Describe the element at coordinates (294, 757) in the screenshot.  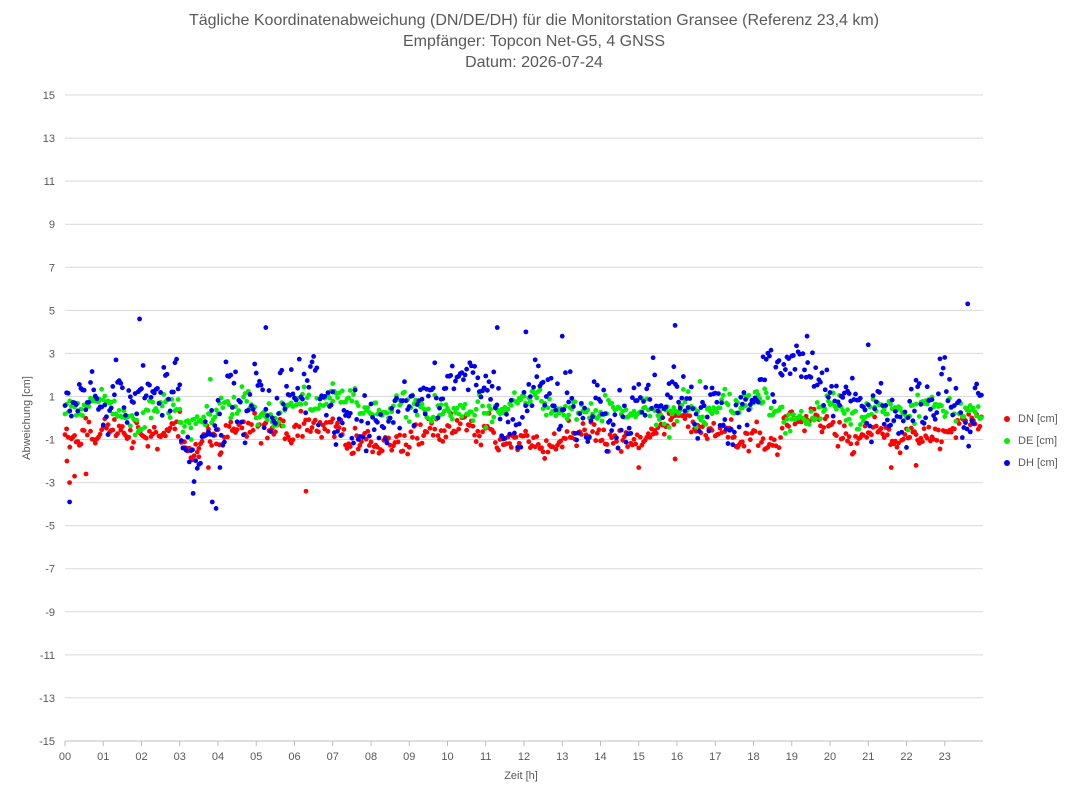
I see `x-tick-label: 06` at that location.